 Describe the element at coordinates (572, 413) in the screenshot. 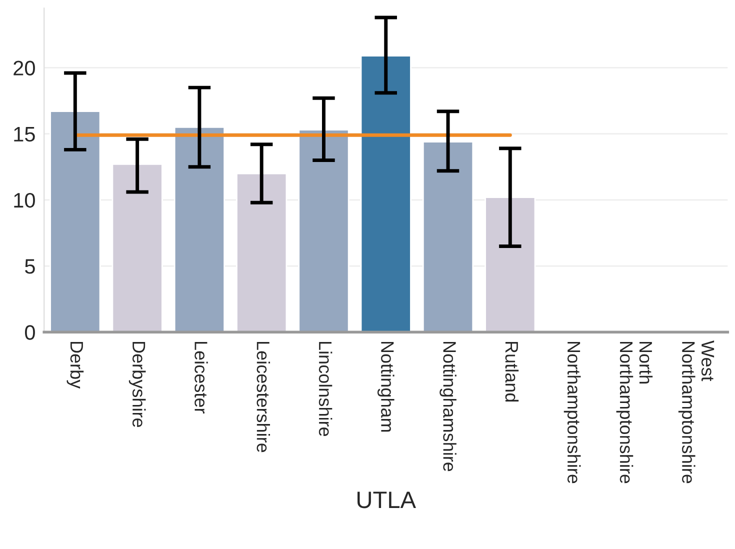

I see `x-tick-label: Northamptonshire` at that location.